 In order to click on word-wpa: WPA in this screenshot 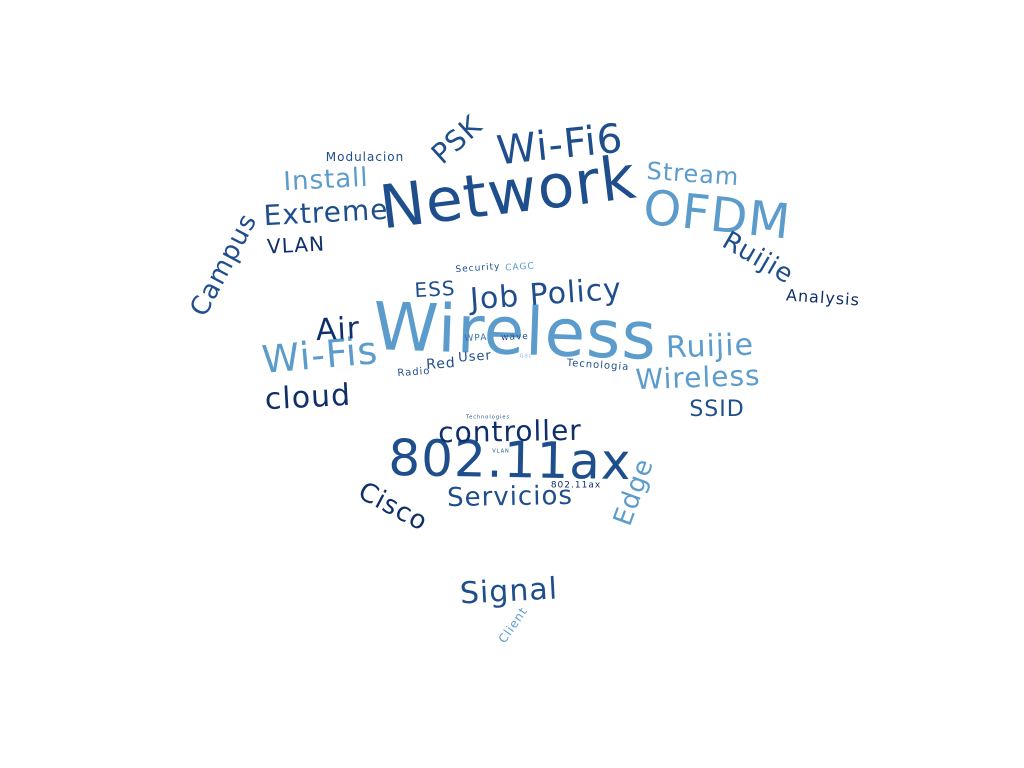, I will do `click(476, 338)`.